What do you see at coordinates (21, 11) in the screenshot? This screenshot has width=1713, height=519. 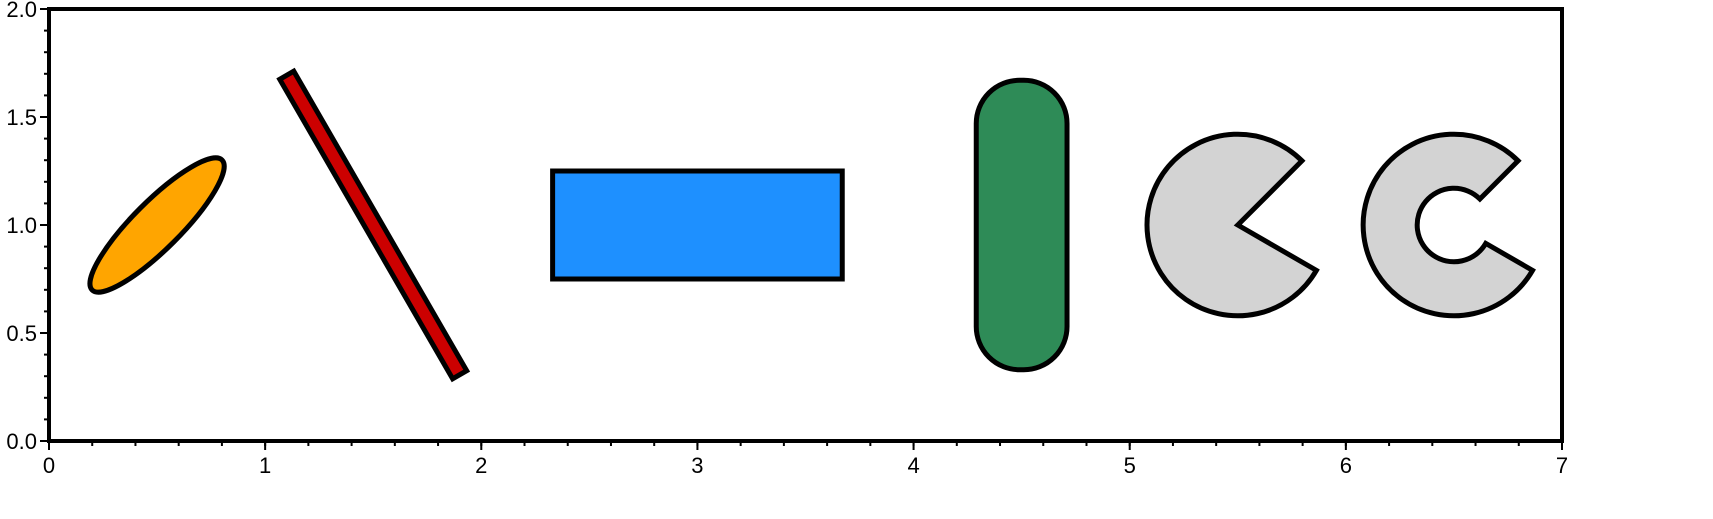 I see `y-tick-label: 2.0` at bounding box center [21, 11].